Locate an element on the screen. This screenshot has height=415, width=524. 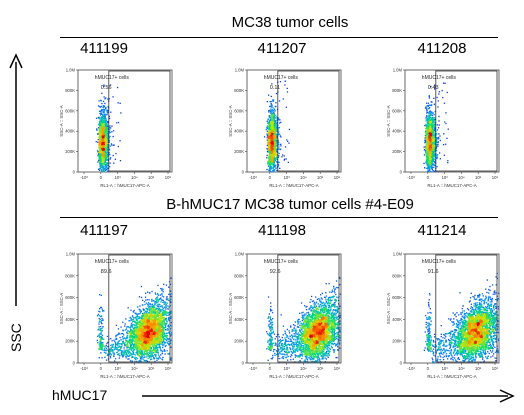
gate-value: 0.11 is located at coordinates (275, 88).